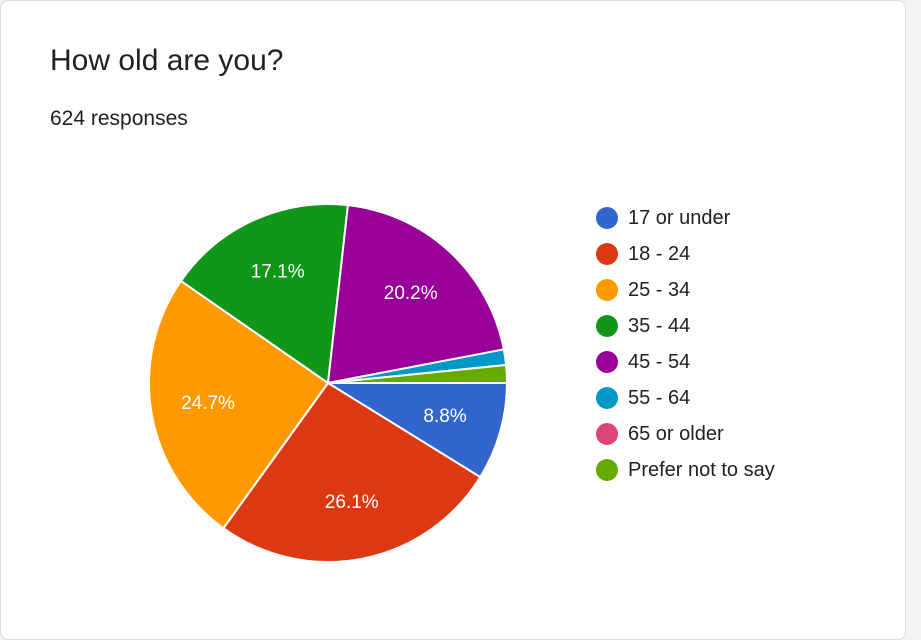 The width and height of the screenshot is (921, 640). I want to click on pie-slice-prefer-not-to-say, so click(417, 374).